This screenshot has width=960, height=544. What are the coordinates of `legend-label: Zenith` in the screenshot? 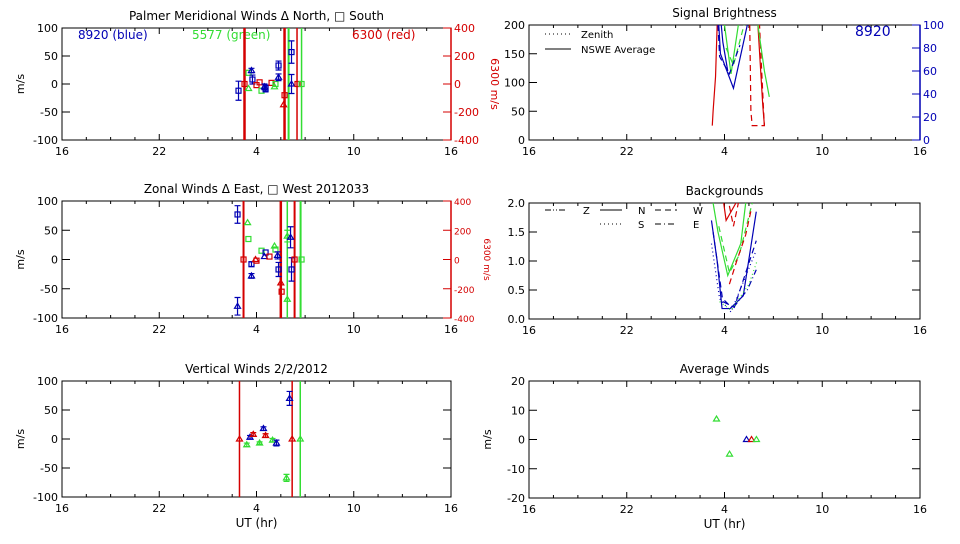 It's located at (597, 35).